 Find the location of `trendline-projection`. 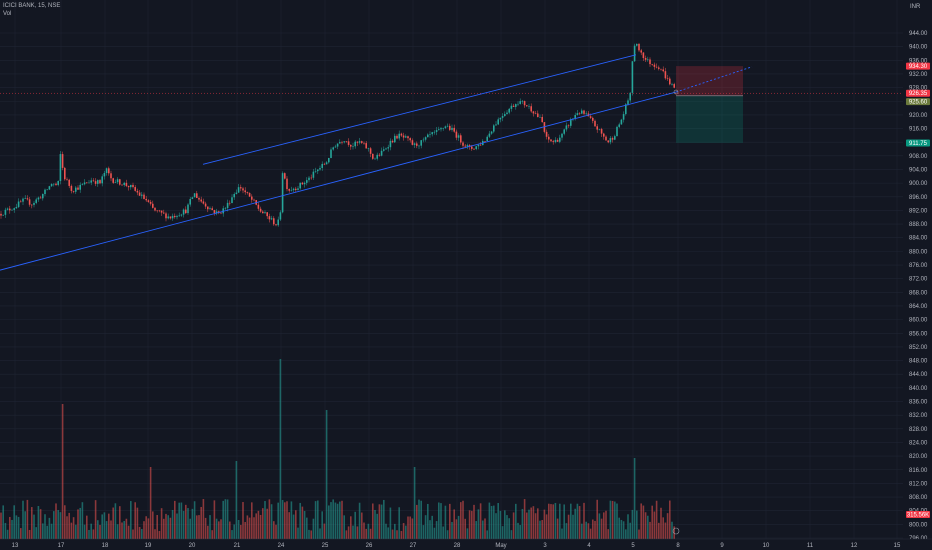

trendline-projection is located at coordinates (714, 79).